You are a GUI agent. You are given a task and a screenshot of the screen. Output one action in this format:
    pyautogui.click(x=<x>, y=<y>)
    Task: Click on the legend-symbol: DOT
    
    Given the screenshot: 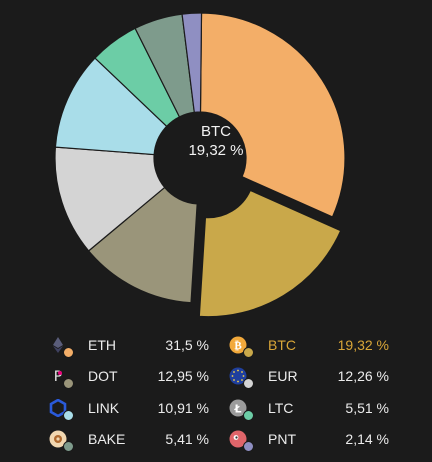 What is the action you would take?
    pyautogui.click(x=103, y=376)
    